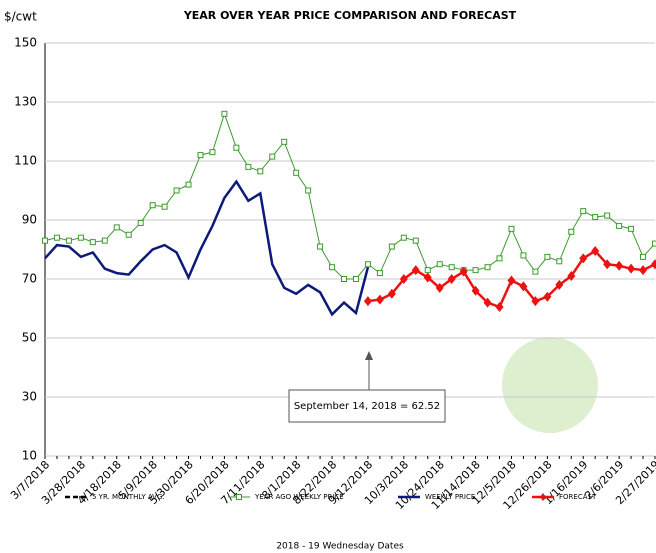 This screenshot has width=656, height=553. Describe the element at coordinates (369, 355) in the screenshot. I see `annotation-arrowhead` at that location.